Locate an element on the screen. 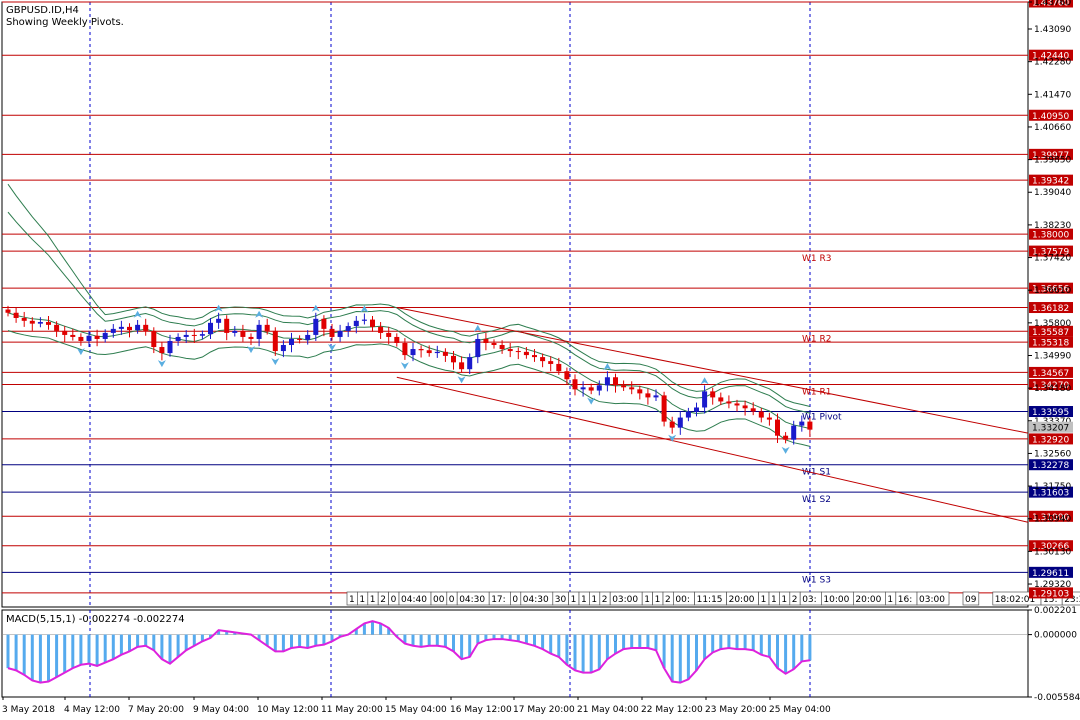 Image resolution: width=1080 pixels, height=720 pixels. pivot-level-label: W1 Pivot is located at coordinates (822, 418).